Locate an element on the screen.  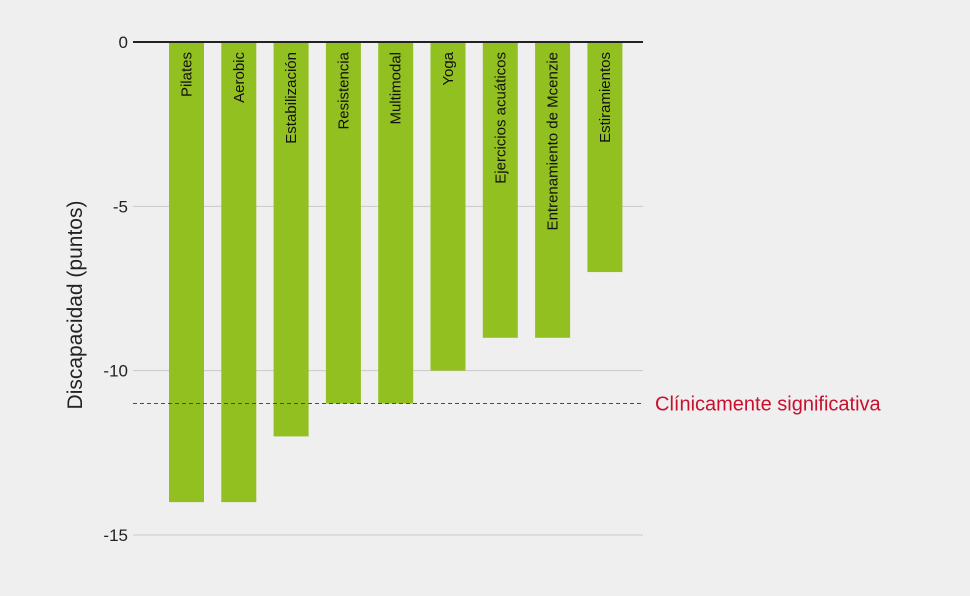
y-tick-label: -10 is located at coordinates (115, 371).